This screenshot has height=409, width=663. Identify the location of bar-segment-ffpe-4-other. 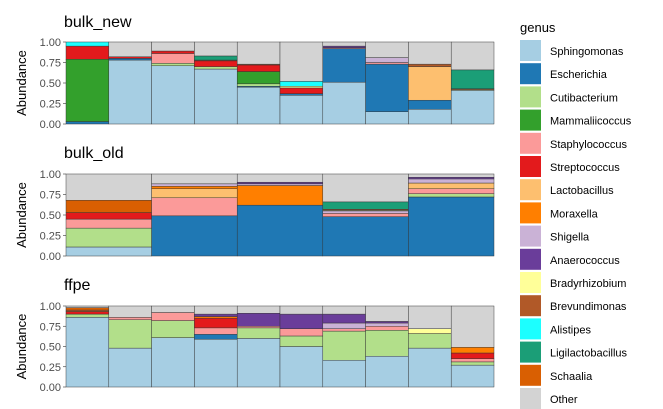
(216, 310).